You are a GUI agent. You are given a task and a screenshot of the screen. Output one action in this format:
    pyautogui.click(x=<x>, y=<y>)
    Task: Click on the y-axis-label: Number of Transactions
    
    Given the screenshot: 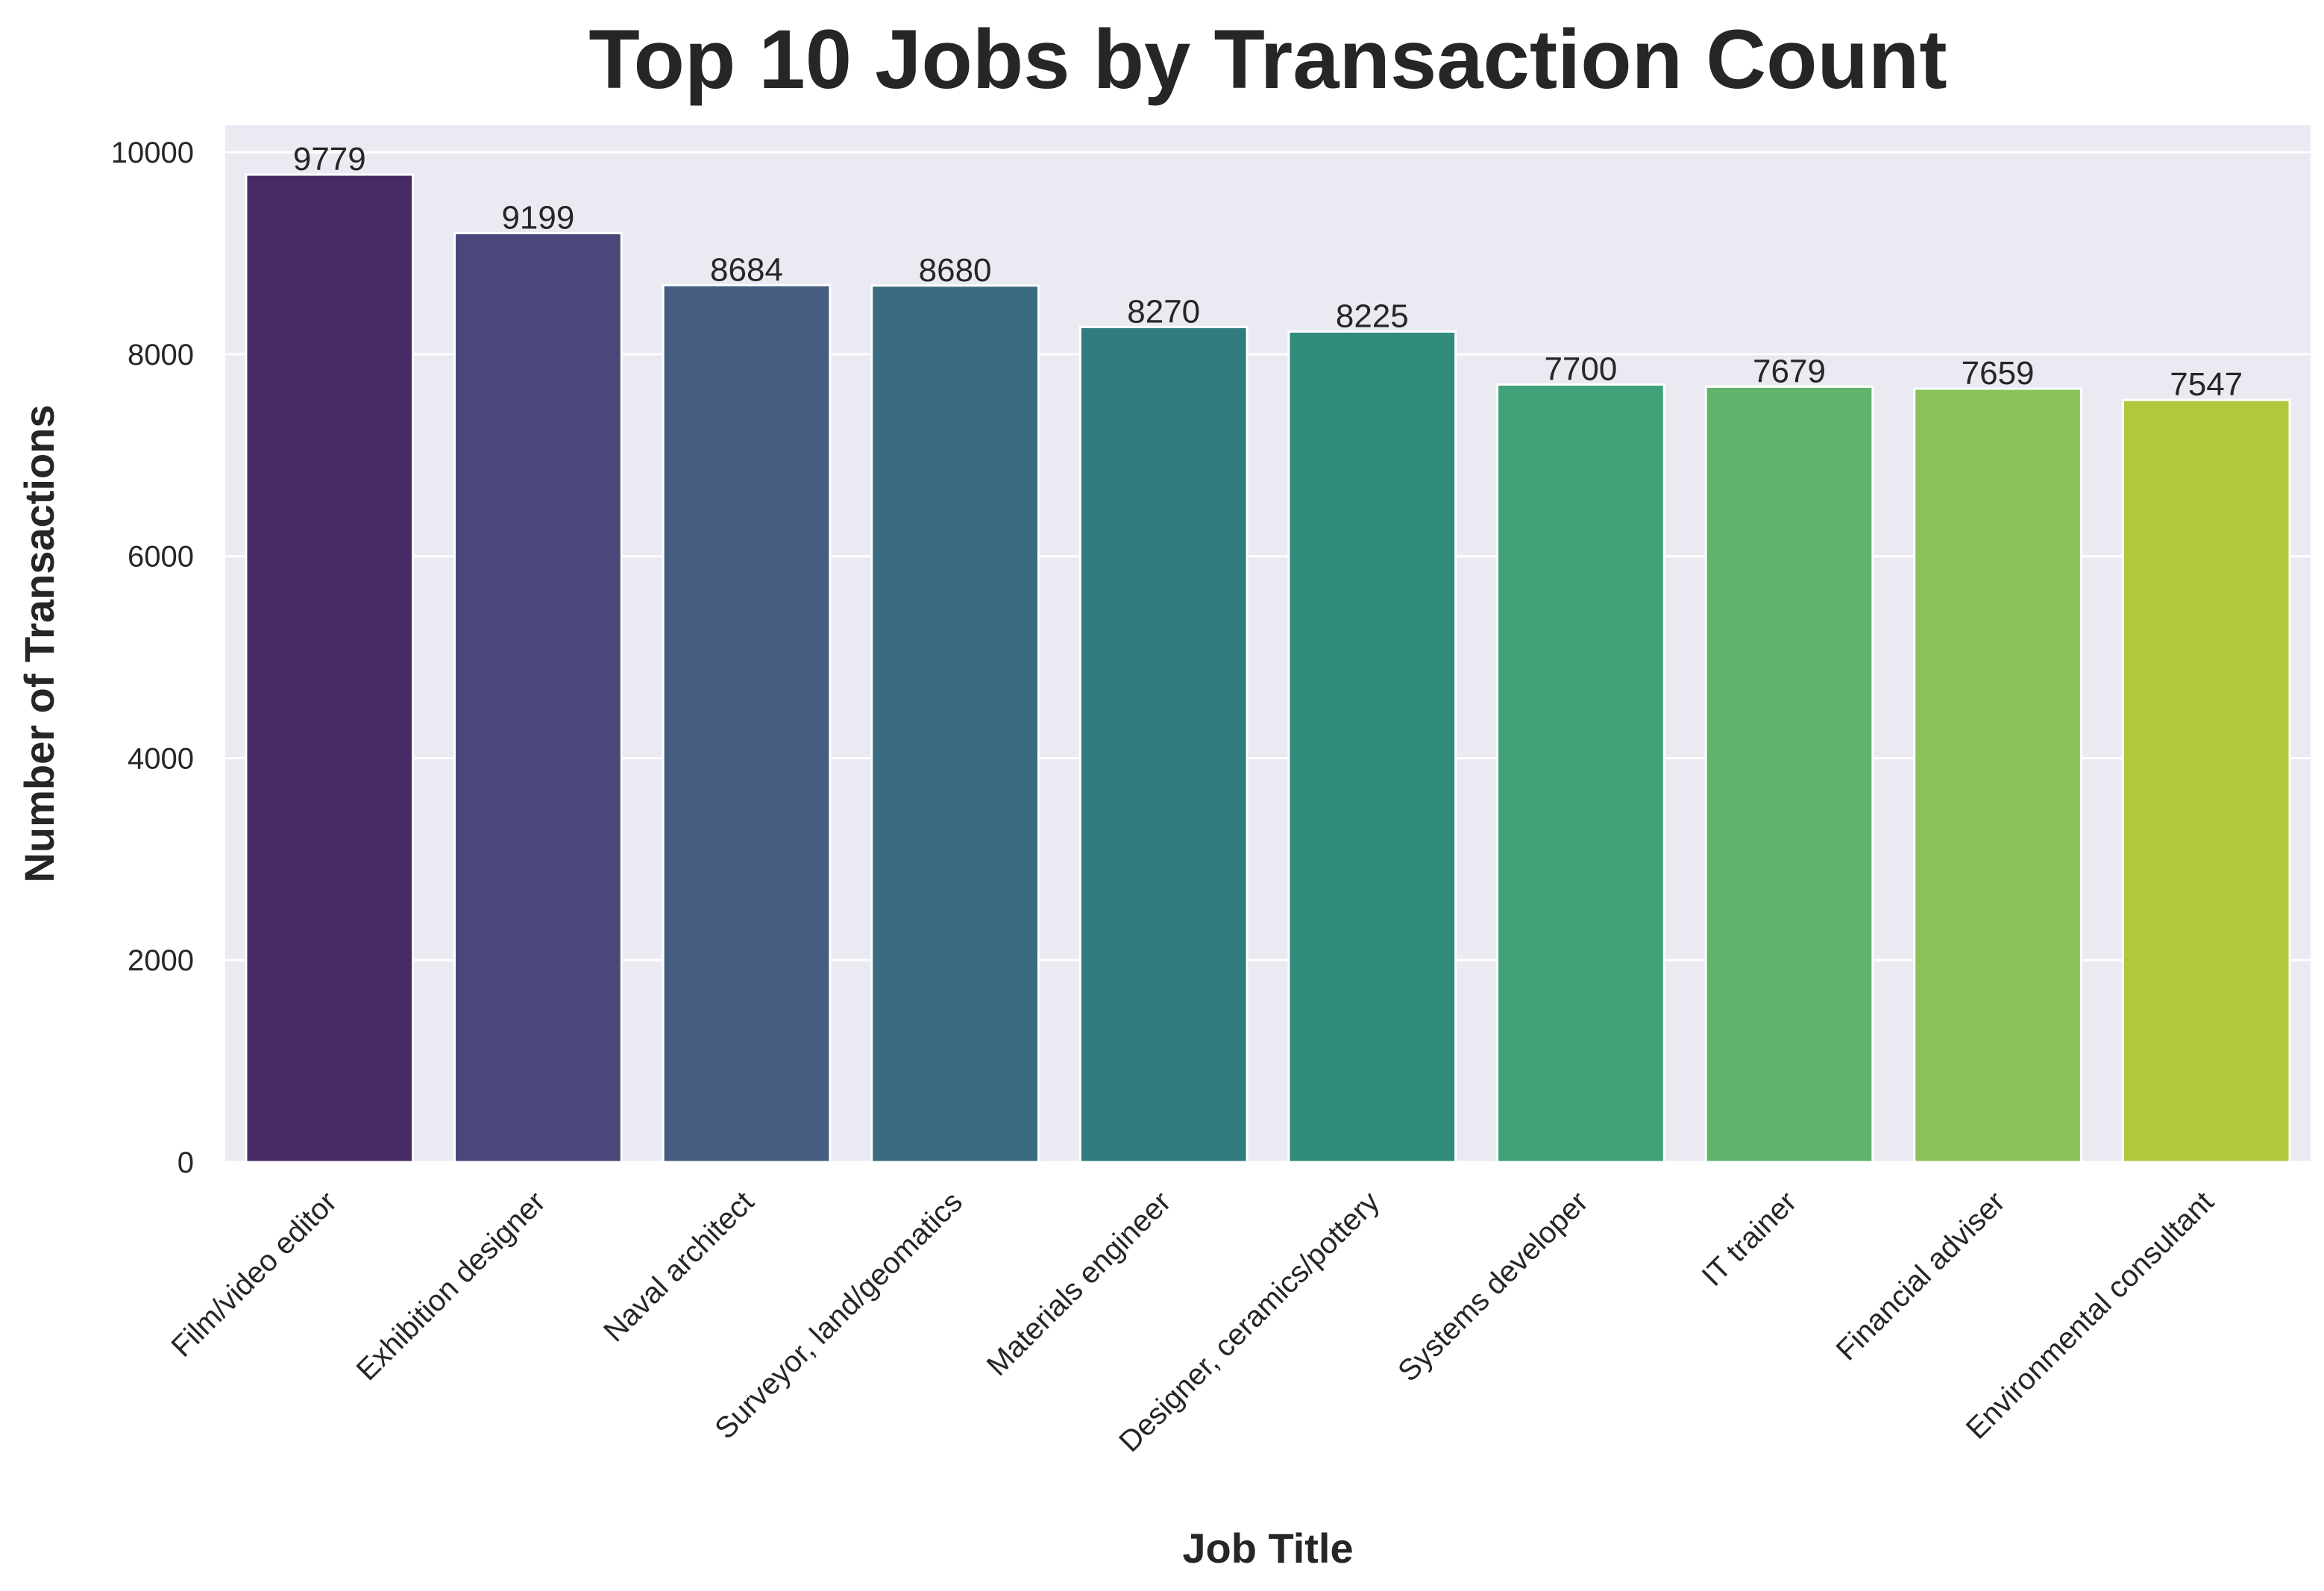 What is the action you would take?
    pyautogui.click(x=39, y=643)
    